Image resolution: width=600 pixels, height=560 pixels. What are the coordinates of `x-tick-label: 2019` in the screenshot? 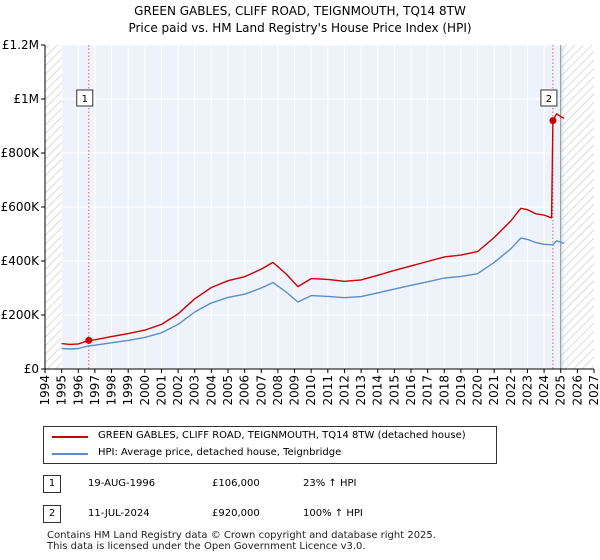 It's located at (461, 390).